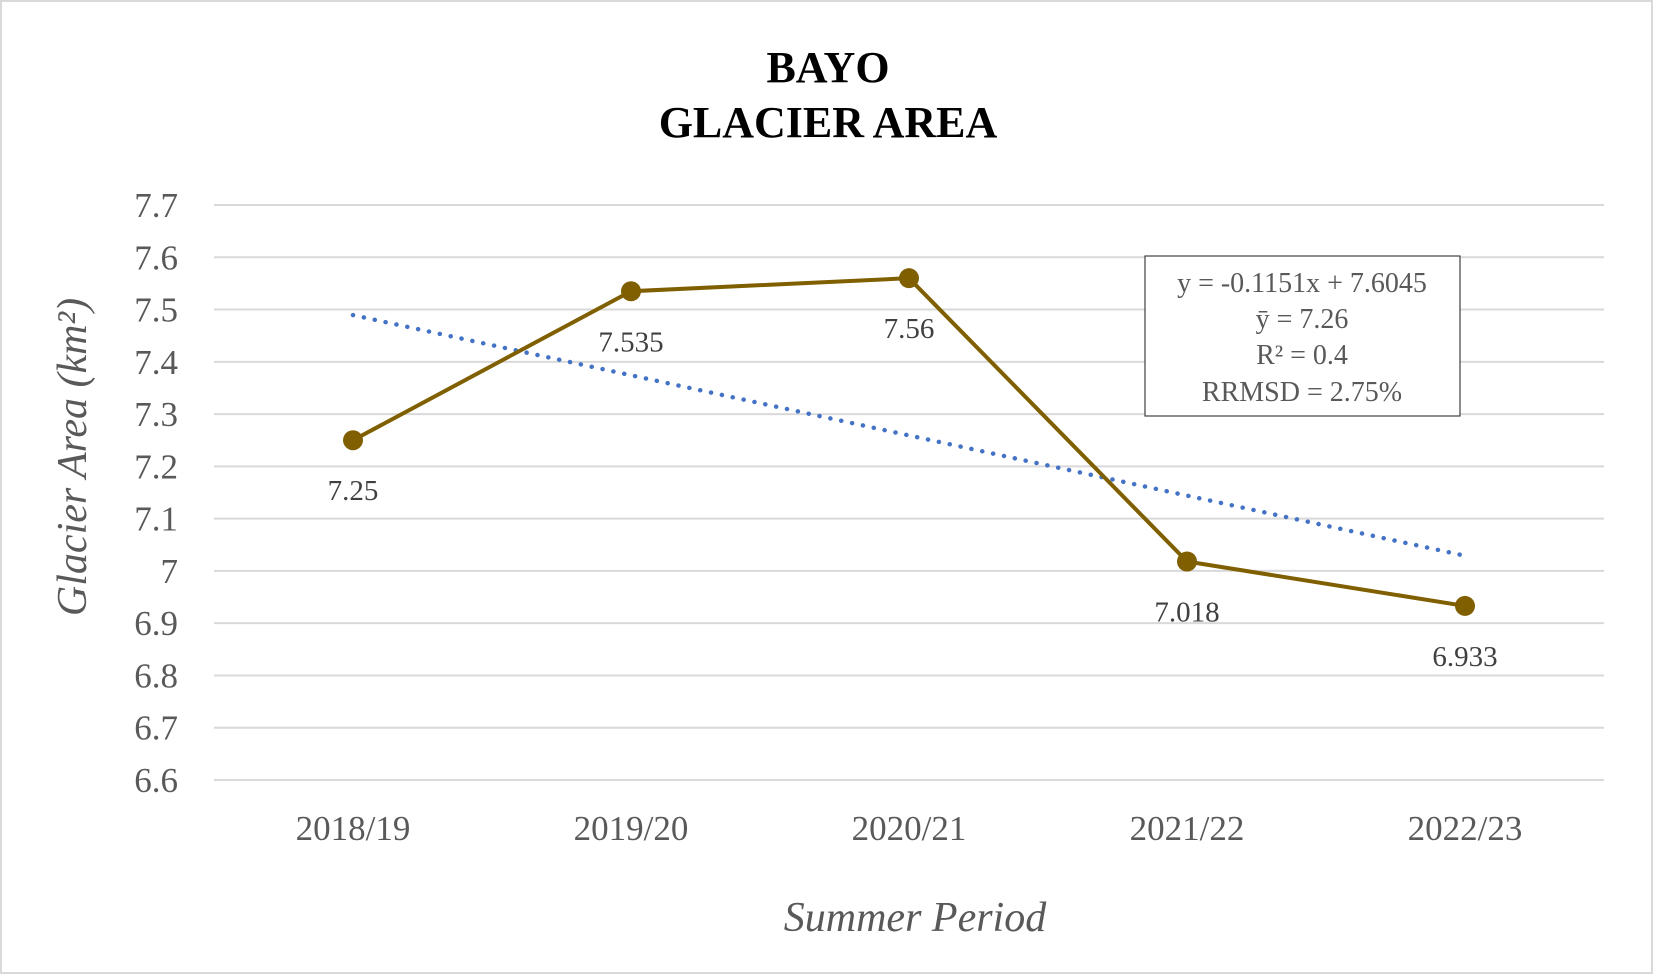 Image resolution: width=1653 pixels, height=976 pixels. I want to click on y-tick-label: 7.2, so click(156, 466).